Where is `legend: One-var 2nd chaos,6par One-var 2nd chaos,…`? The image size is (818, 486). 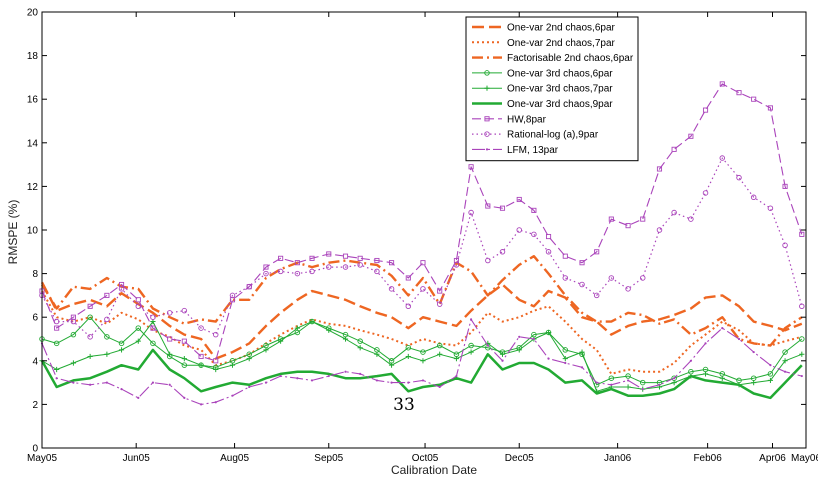
legend: One-var 2nd chaos,6par One-var 2nd chaos,… is located at coordinates (552, 89).